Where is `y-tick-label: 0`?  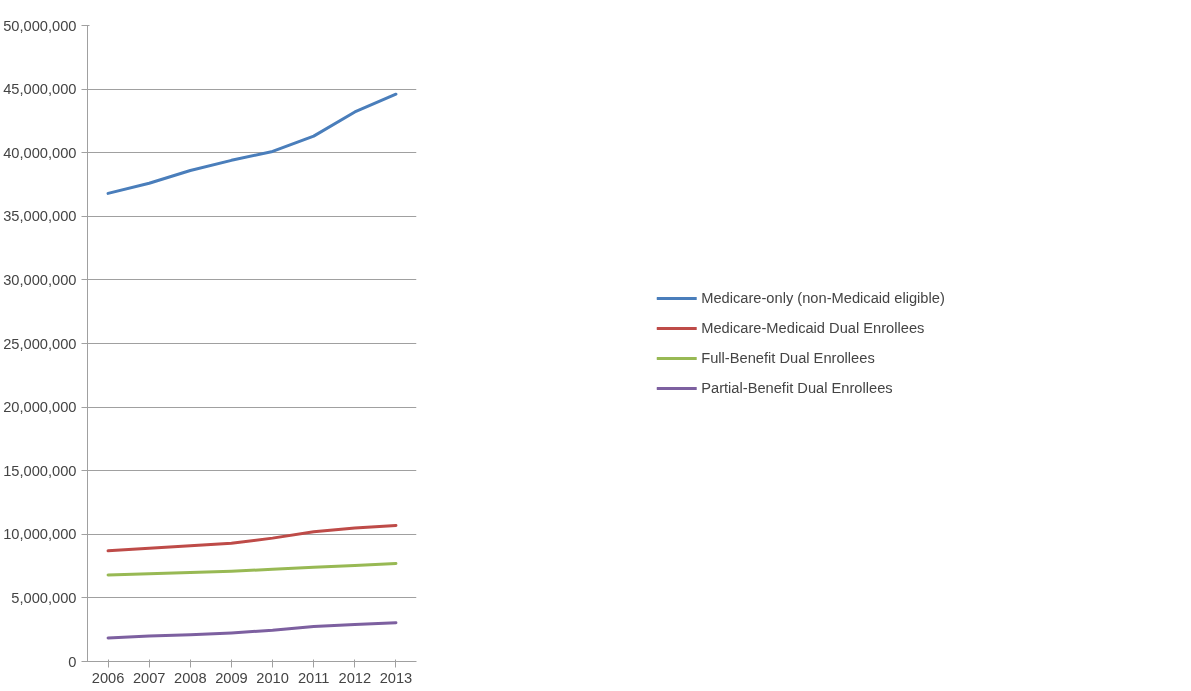
y-tick-label: 0 is located at coordinates (72, 661).